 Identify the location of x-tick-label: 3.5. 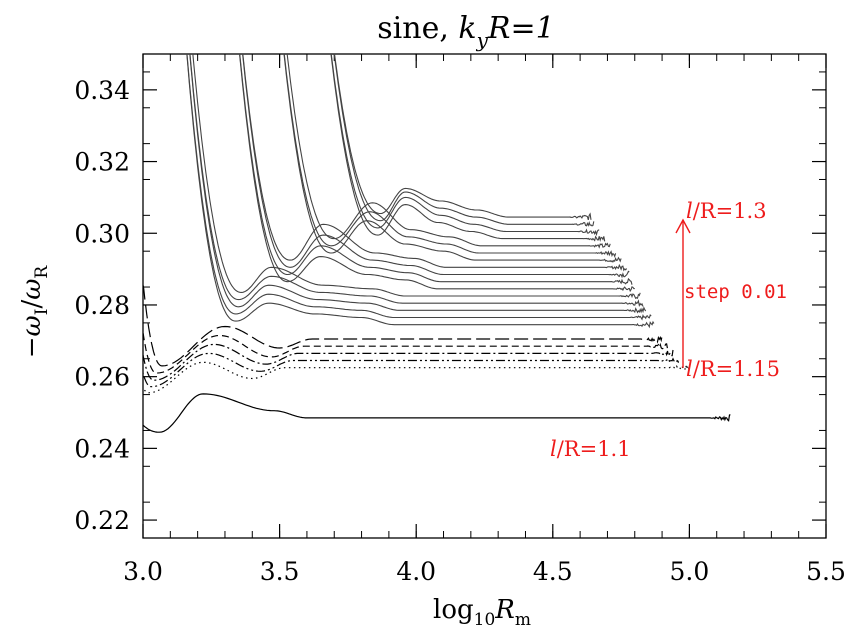
(280, 571).